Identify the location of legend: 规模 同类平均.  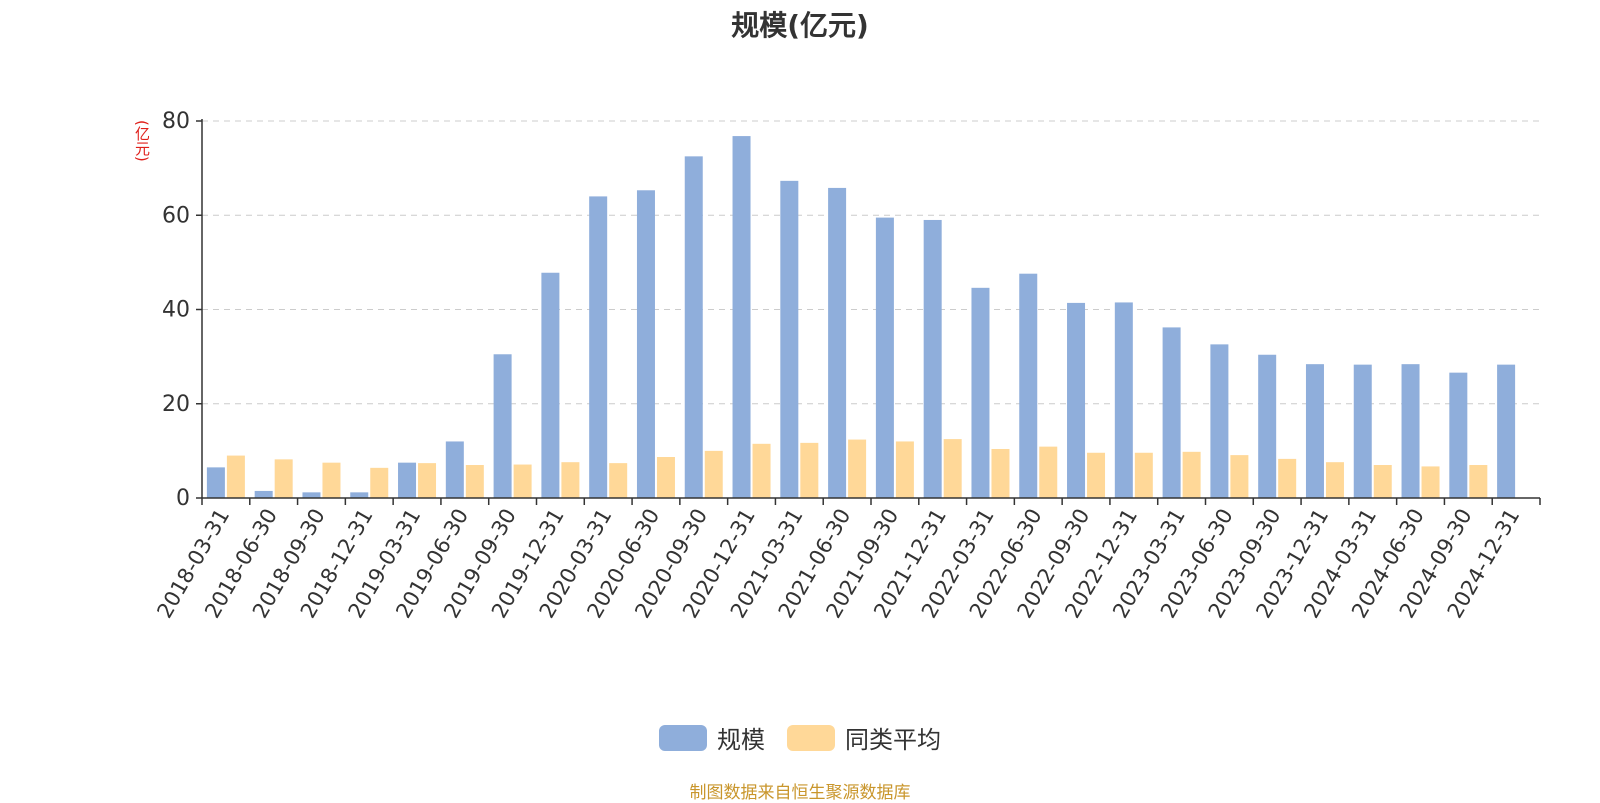
(800, 737).